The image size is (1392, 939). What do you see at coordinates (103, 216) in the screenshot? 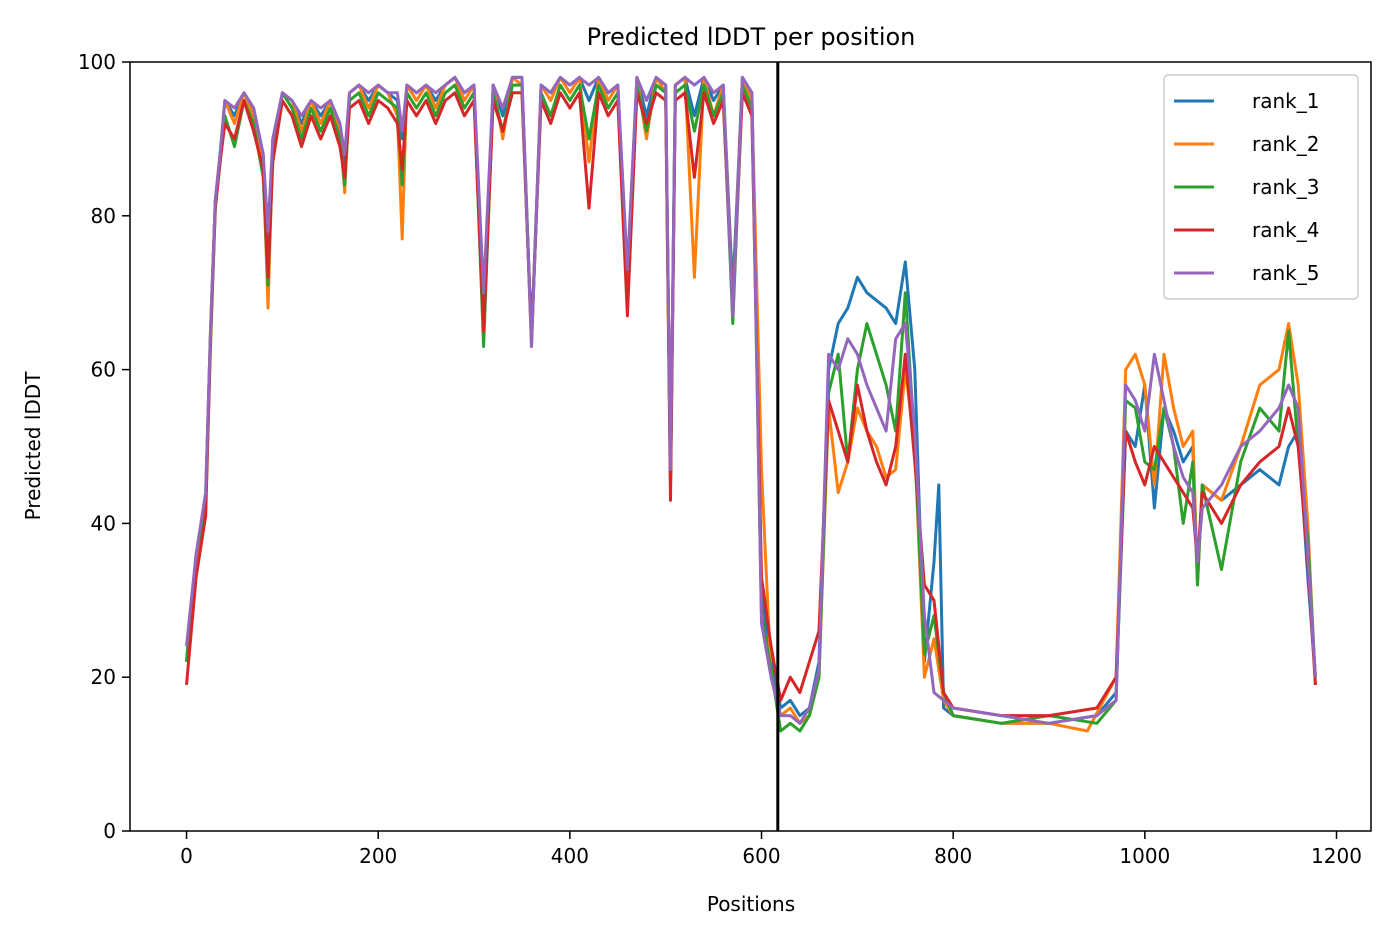
I see `y-tick-label: 80` at bounding box center [103, 216].